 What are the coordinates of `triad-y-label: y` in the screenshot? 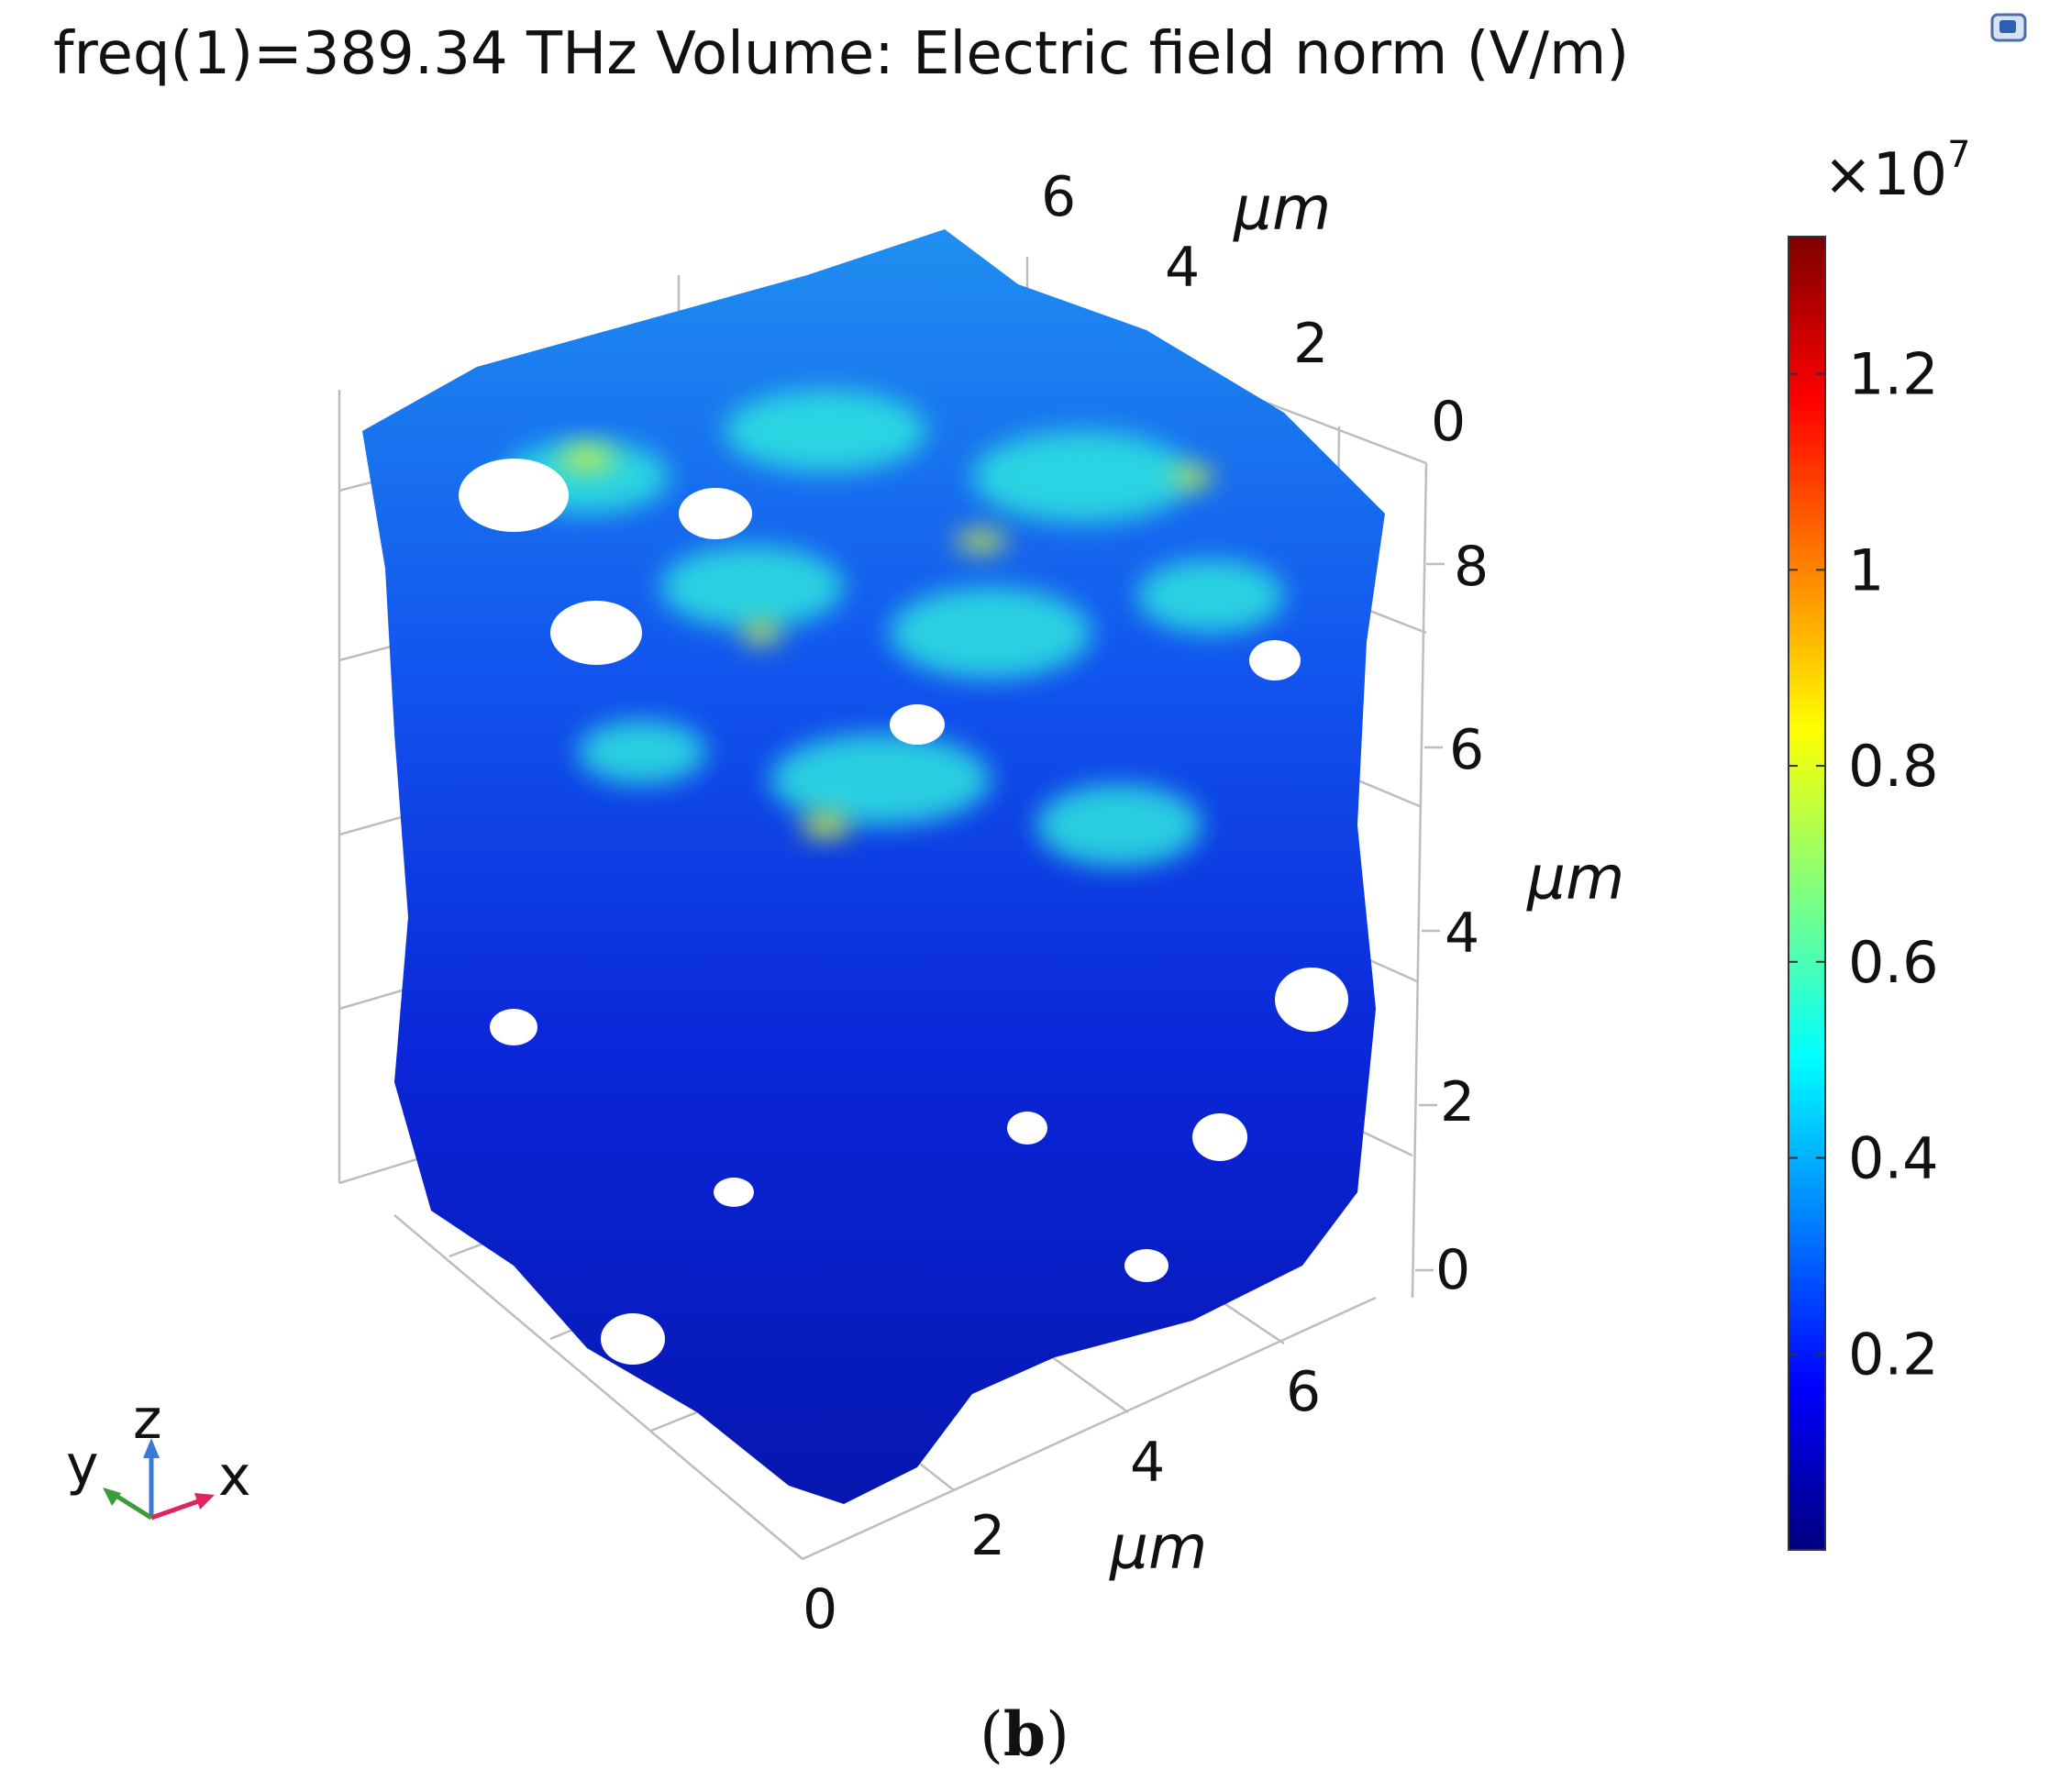 It's located at (82, 1465).